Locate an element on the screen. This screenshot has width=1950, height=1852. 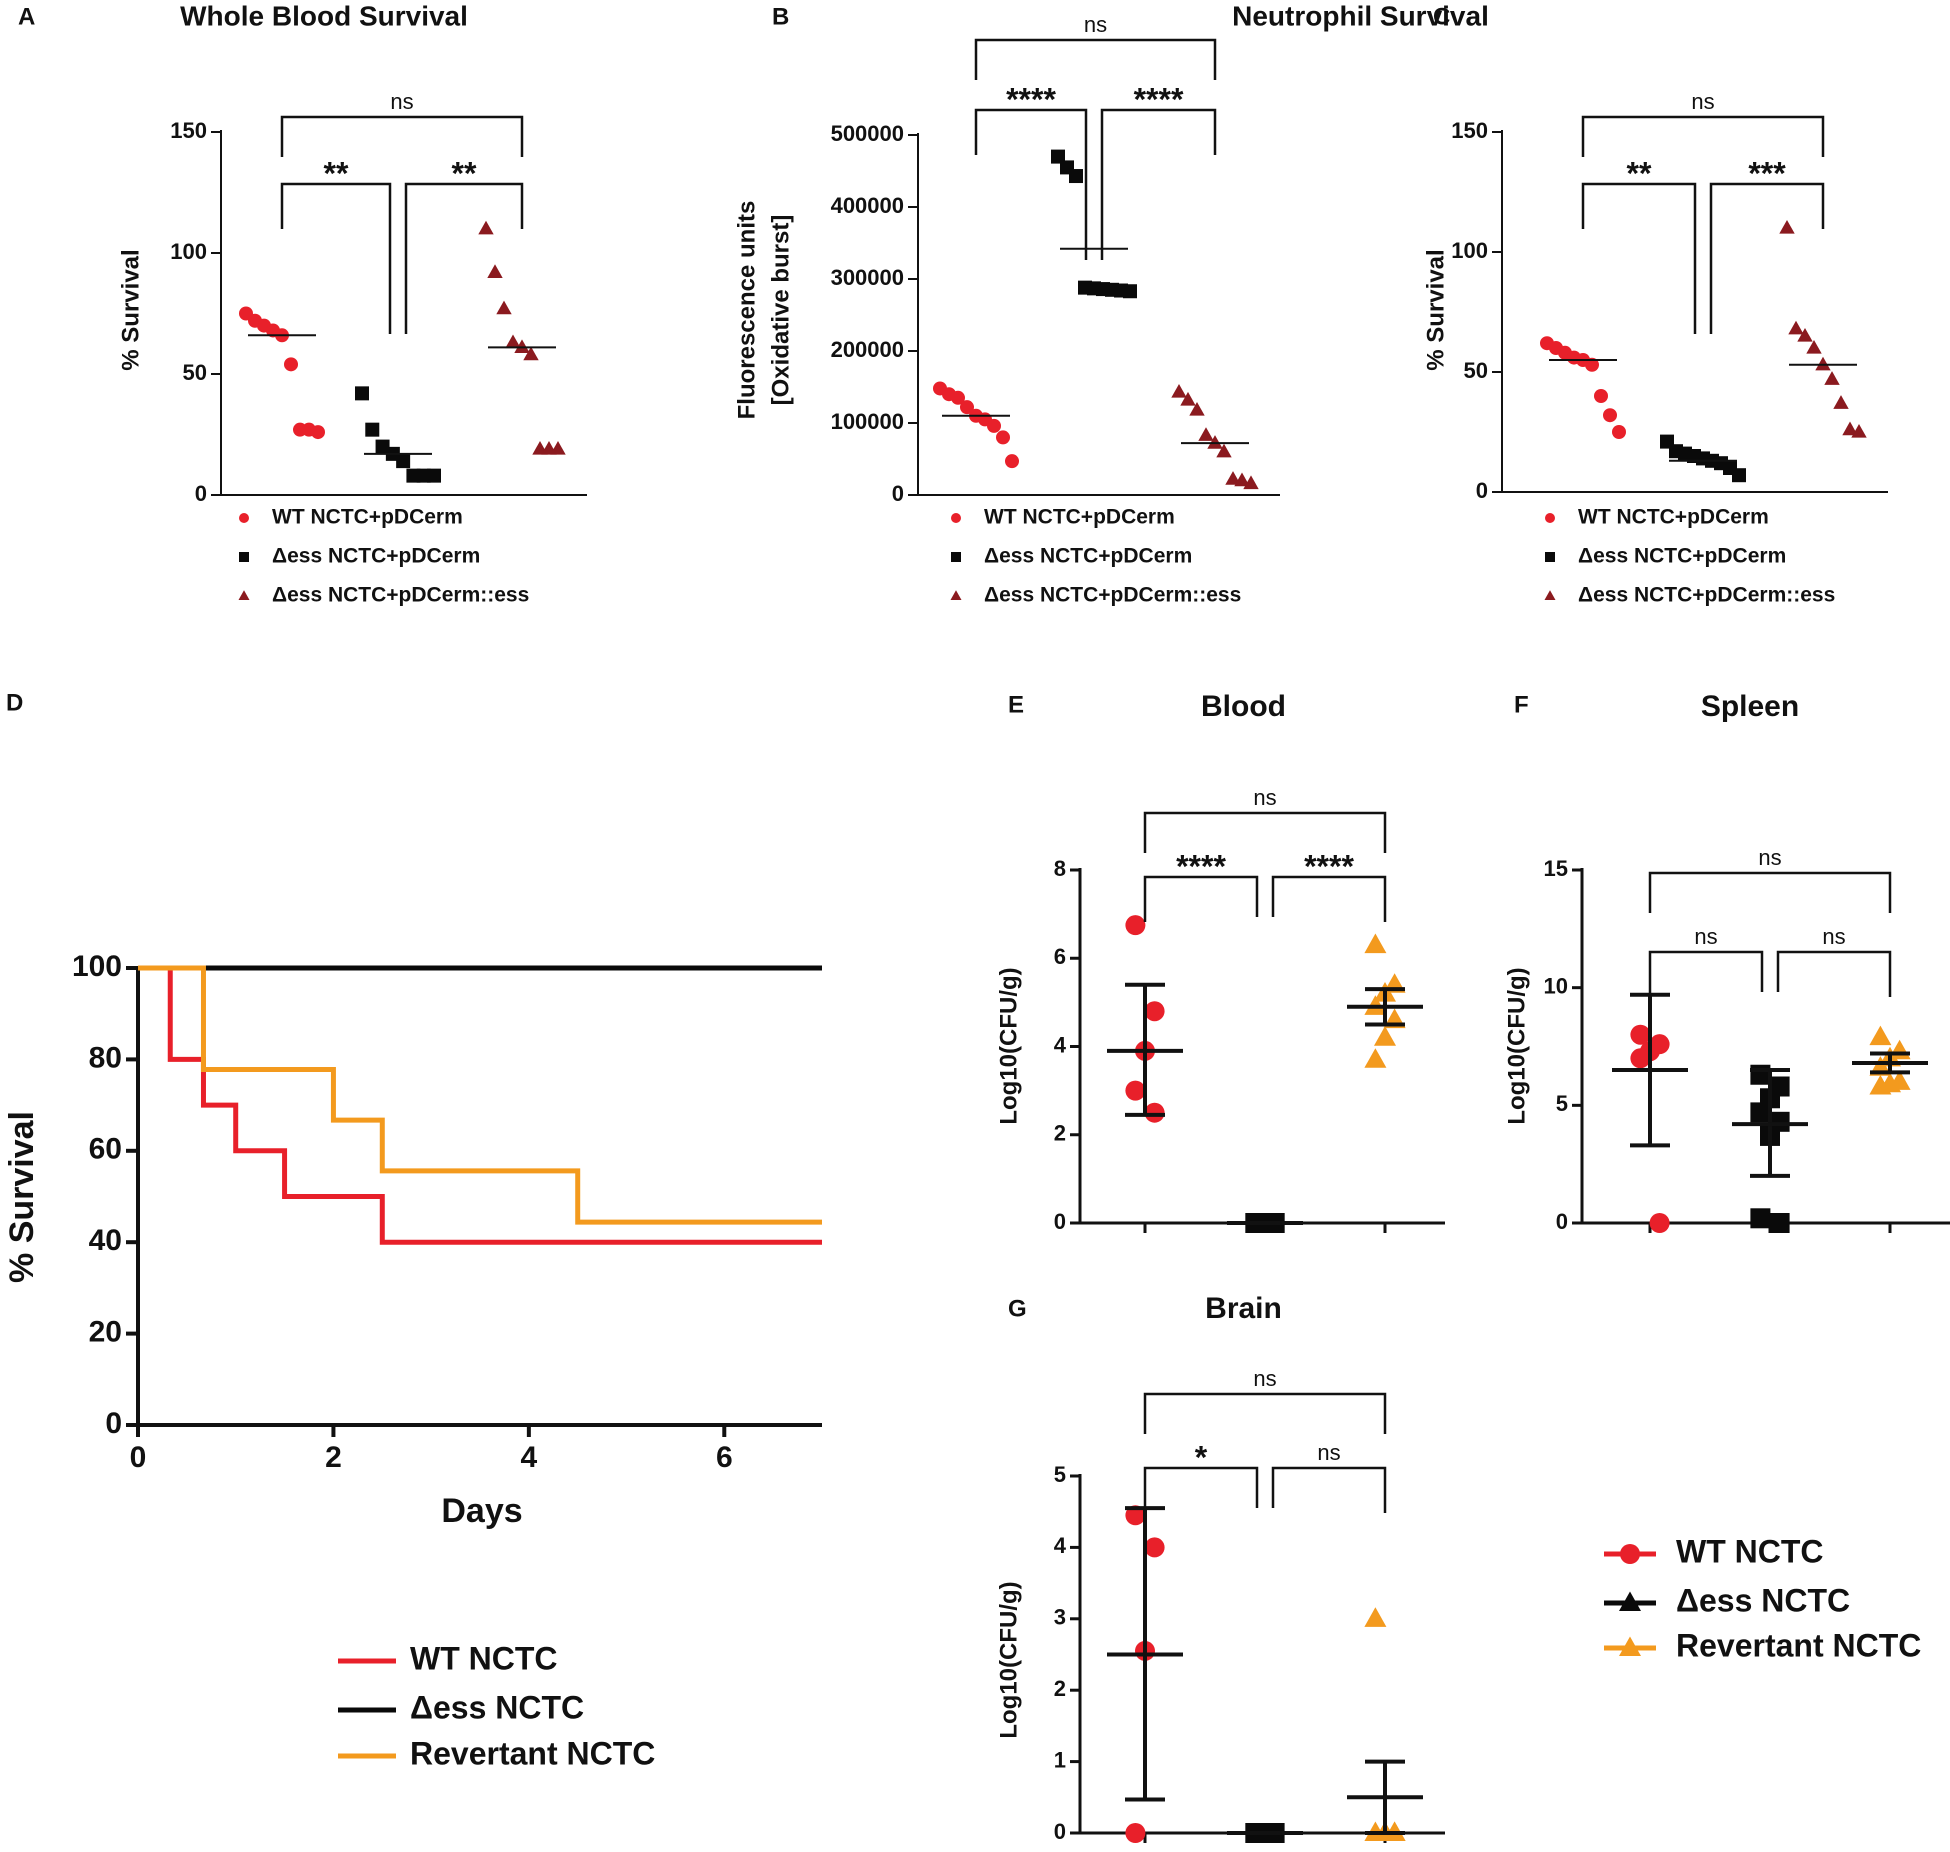
y-tick-label: 10 is located at coordinates (1556, 985).